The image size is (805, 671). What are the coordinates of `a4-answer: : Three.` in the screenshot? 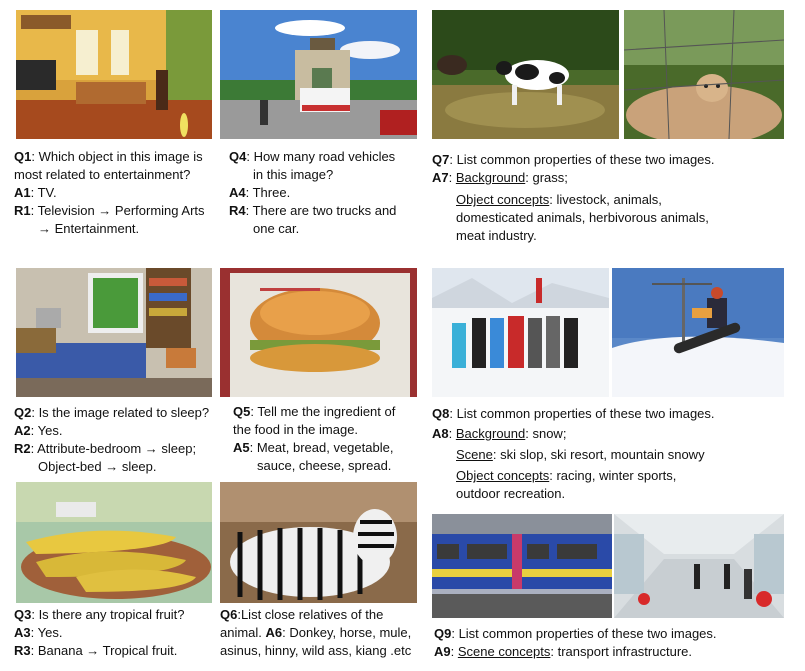 It's located at (268, 192).